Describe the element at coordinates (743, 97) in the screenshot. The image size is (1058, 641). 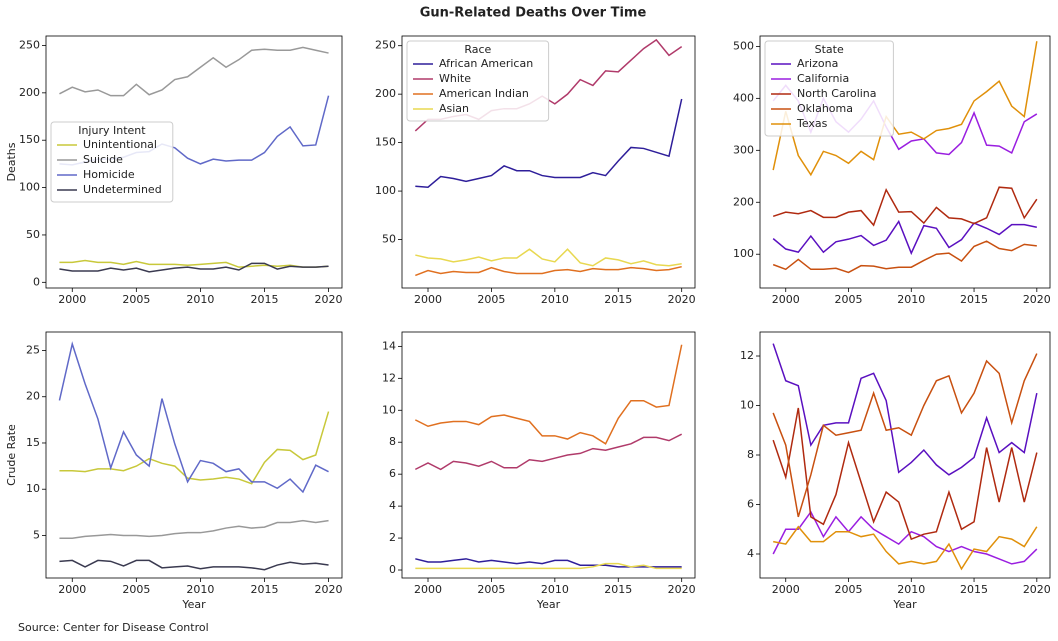
I see `y-tick-label: 400` at that location.